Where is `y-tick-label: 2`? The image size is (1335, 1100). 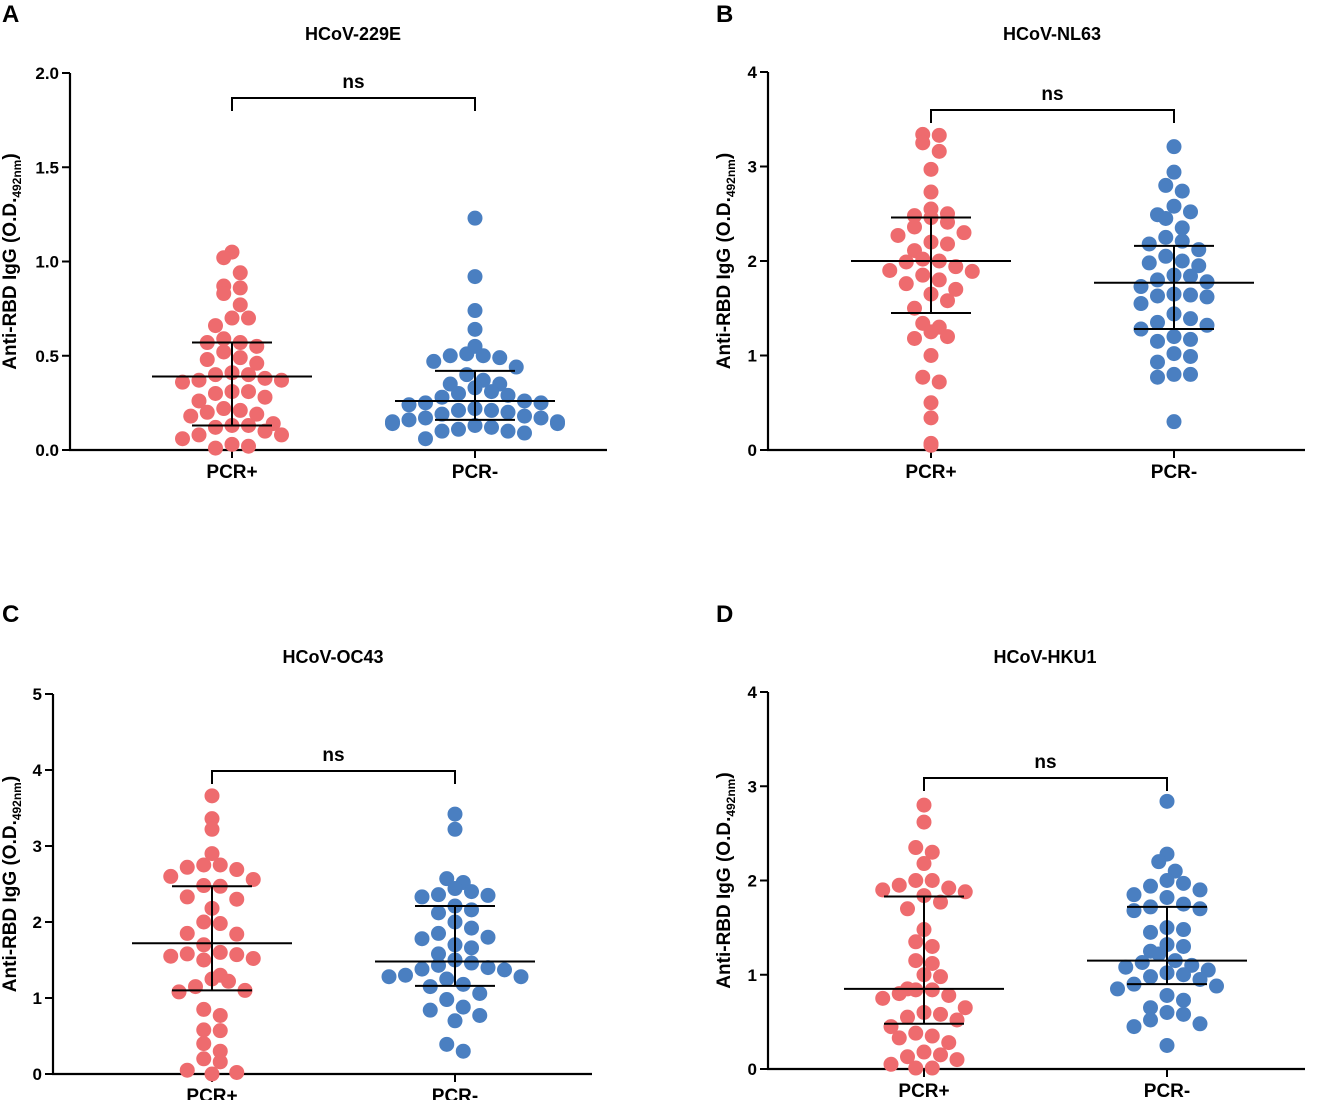 y-tick-label: 2 is located at coordinates (37, 922).